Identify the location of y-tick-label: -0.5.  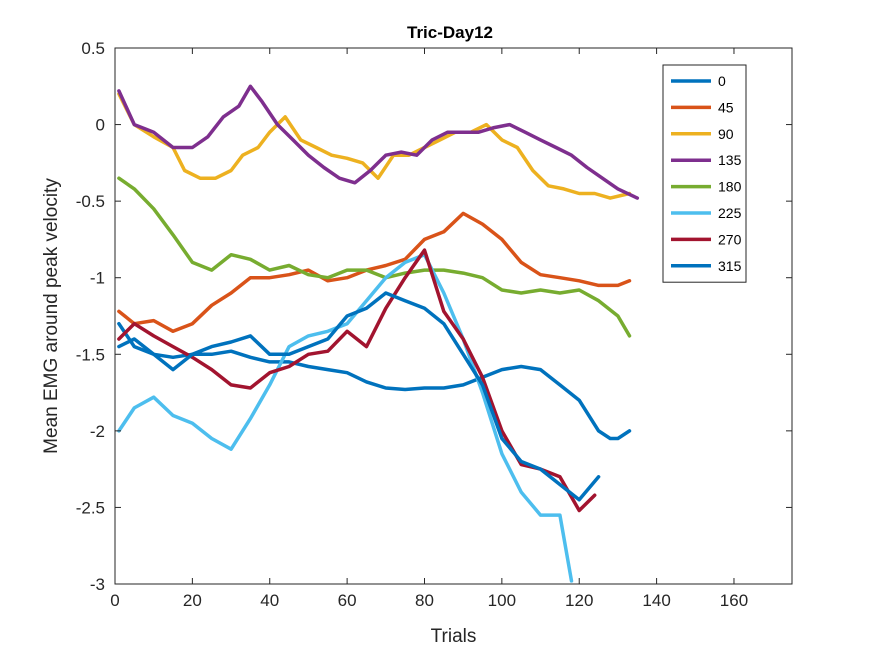
(90, 201).